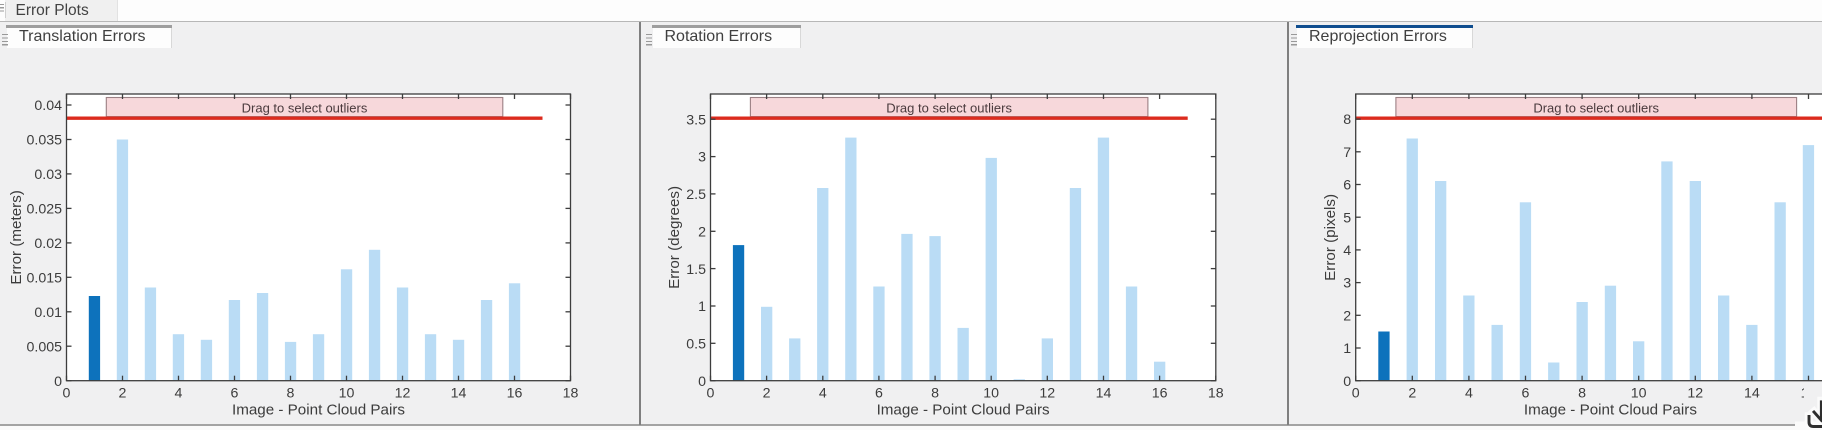 The image size is (1822, 430). Describe the element at coordinates (696, 270) in the screenshot. I see `svg-text: 1.5` at that location.